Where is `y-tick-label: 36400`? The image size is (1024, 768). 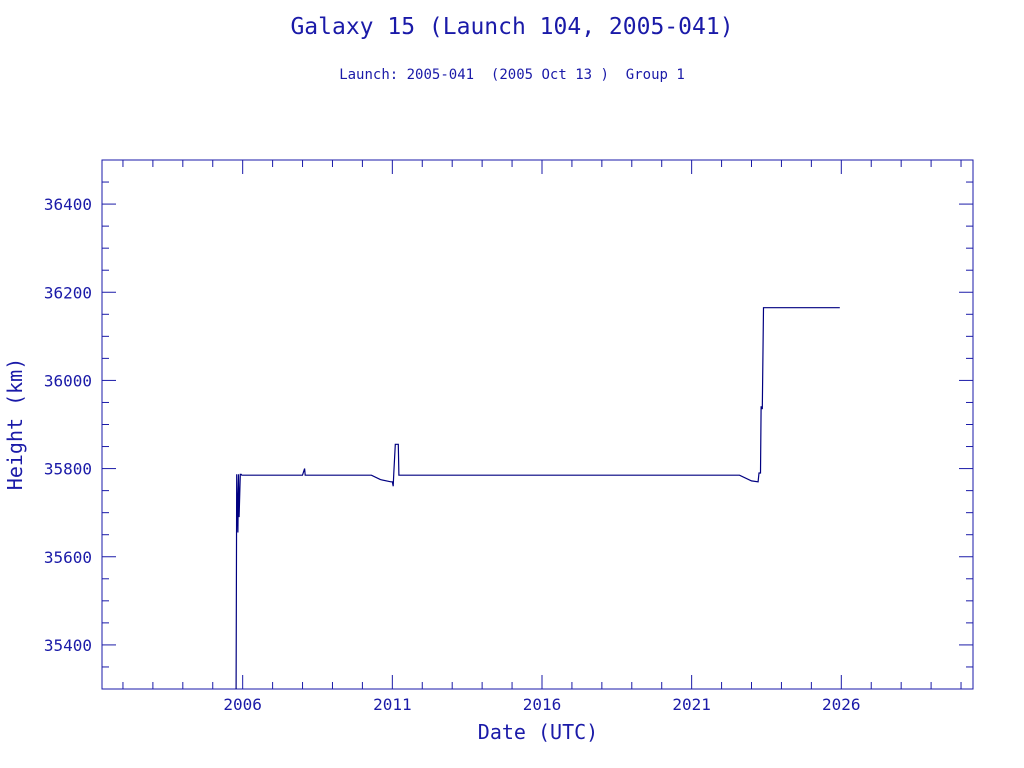
y-tick-label: 36400 is located at coordinates (68, 204).